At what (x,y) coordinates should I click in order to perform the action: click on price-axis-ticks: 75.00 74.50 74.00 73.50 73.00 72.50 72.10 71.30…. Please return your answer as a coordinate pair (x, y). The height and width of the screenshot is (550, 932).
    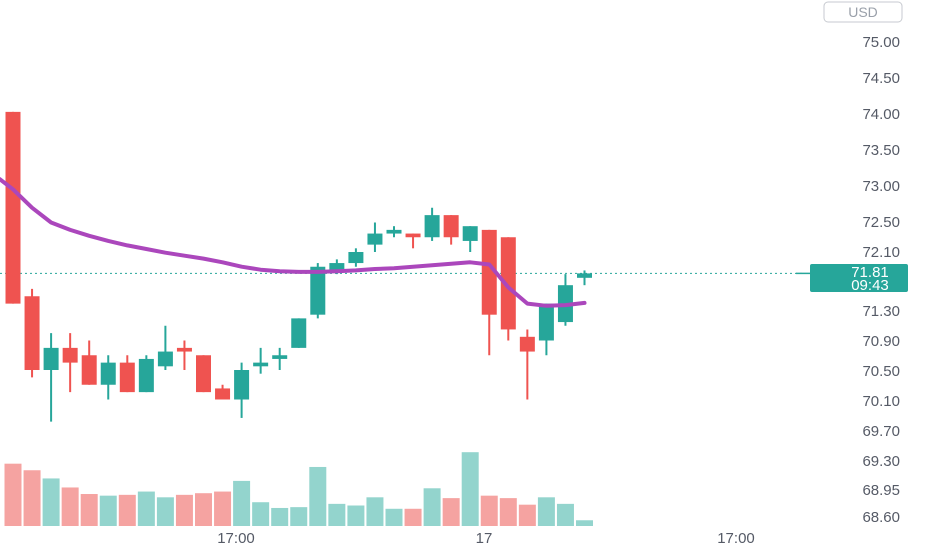
    Looking at the image, I should click on (881, 280).